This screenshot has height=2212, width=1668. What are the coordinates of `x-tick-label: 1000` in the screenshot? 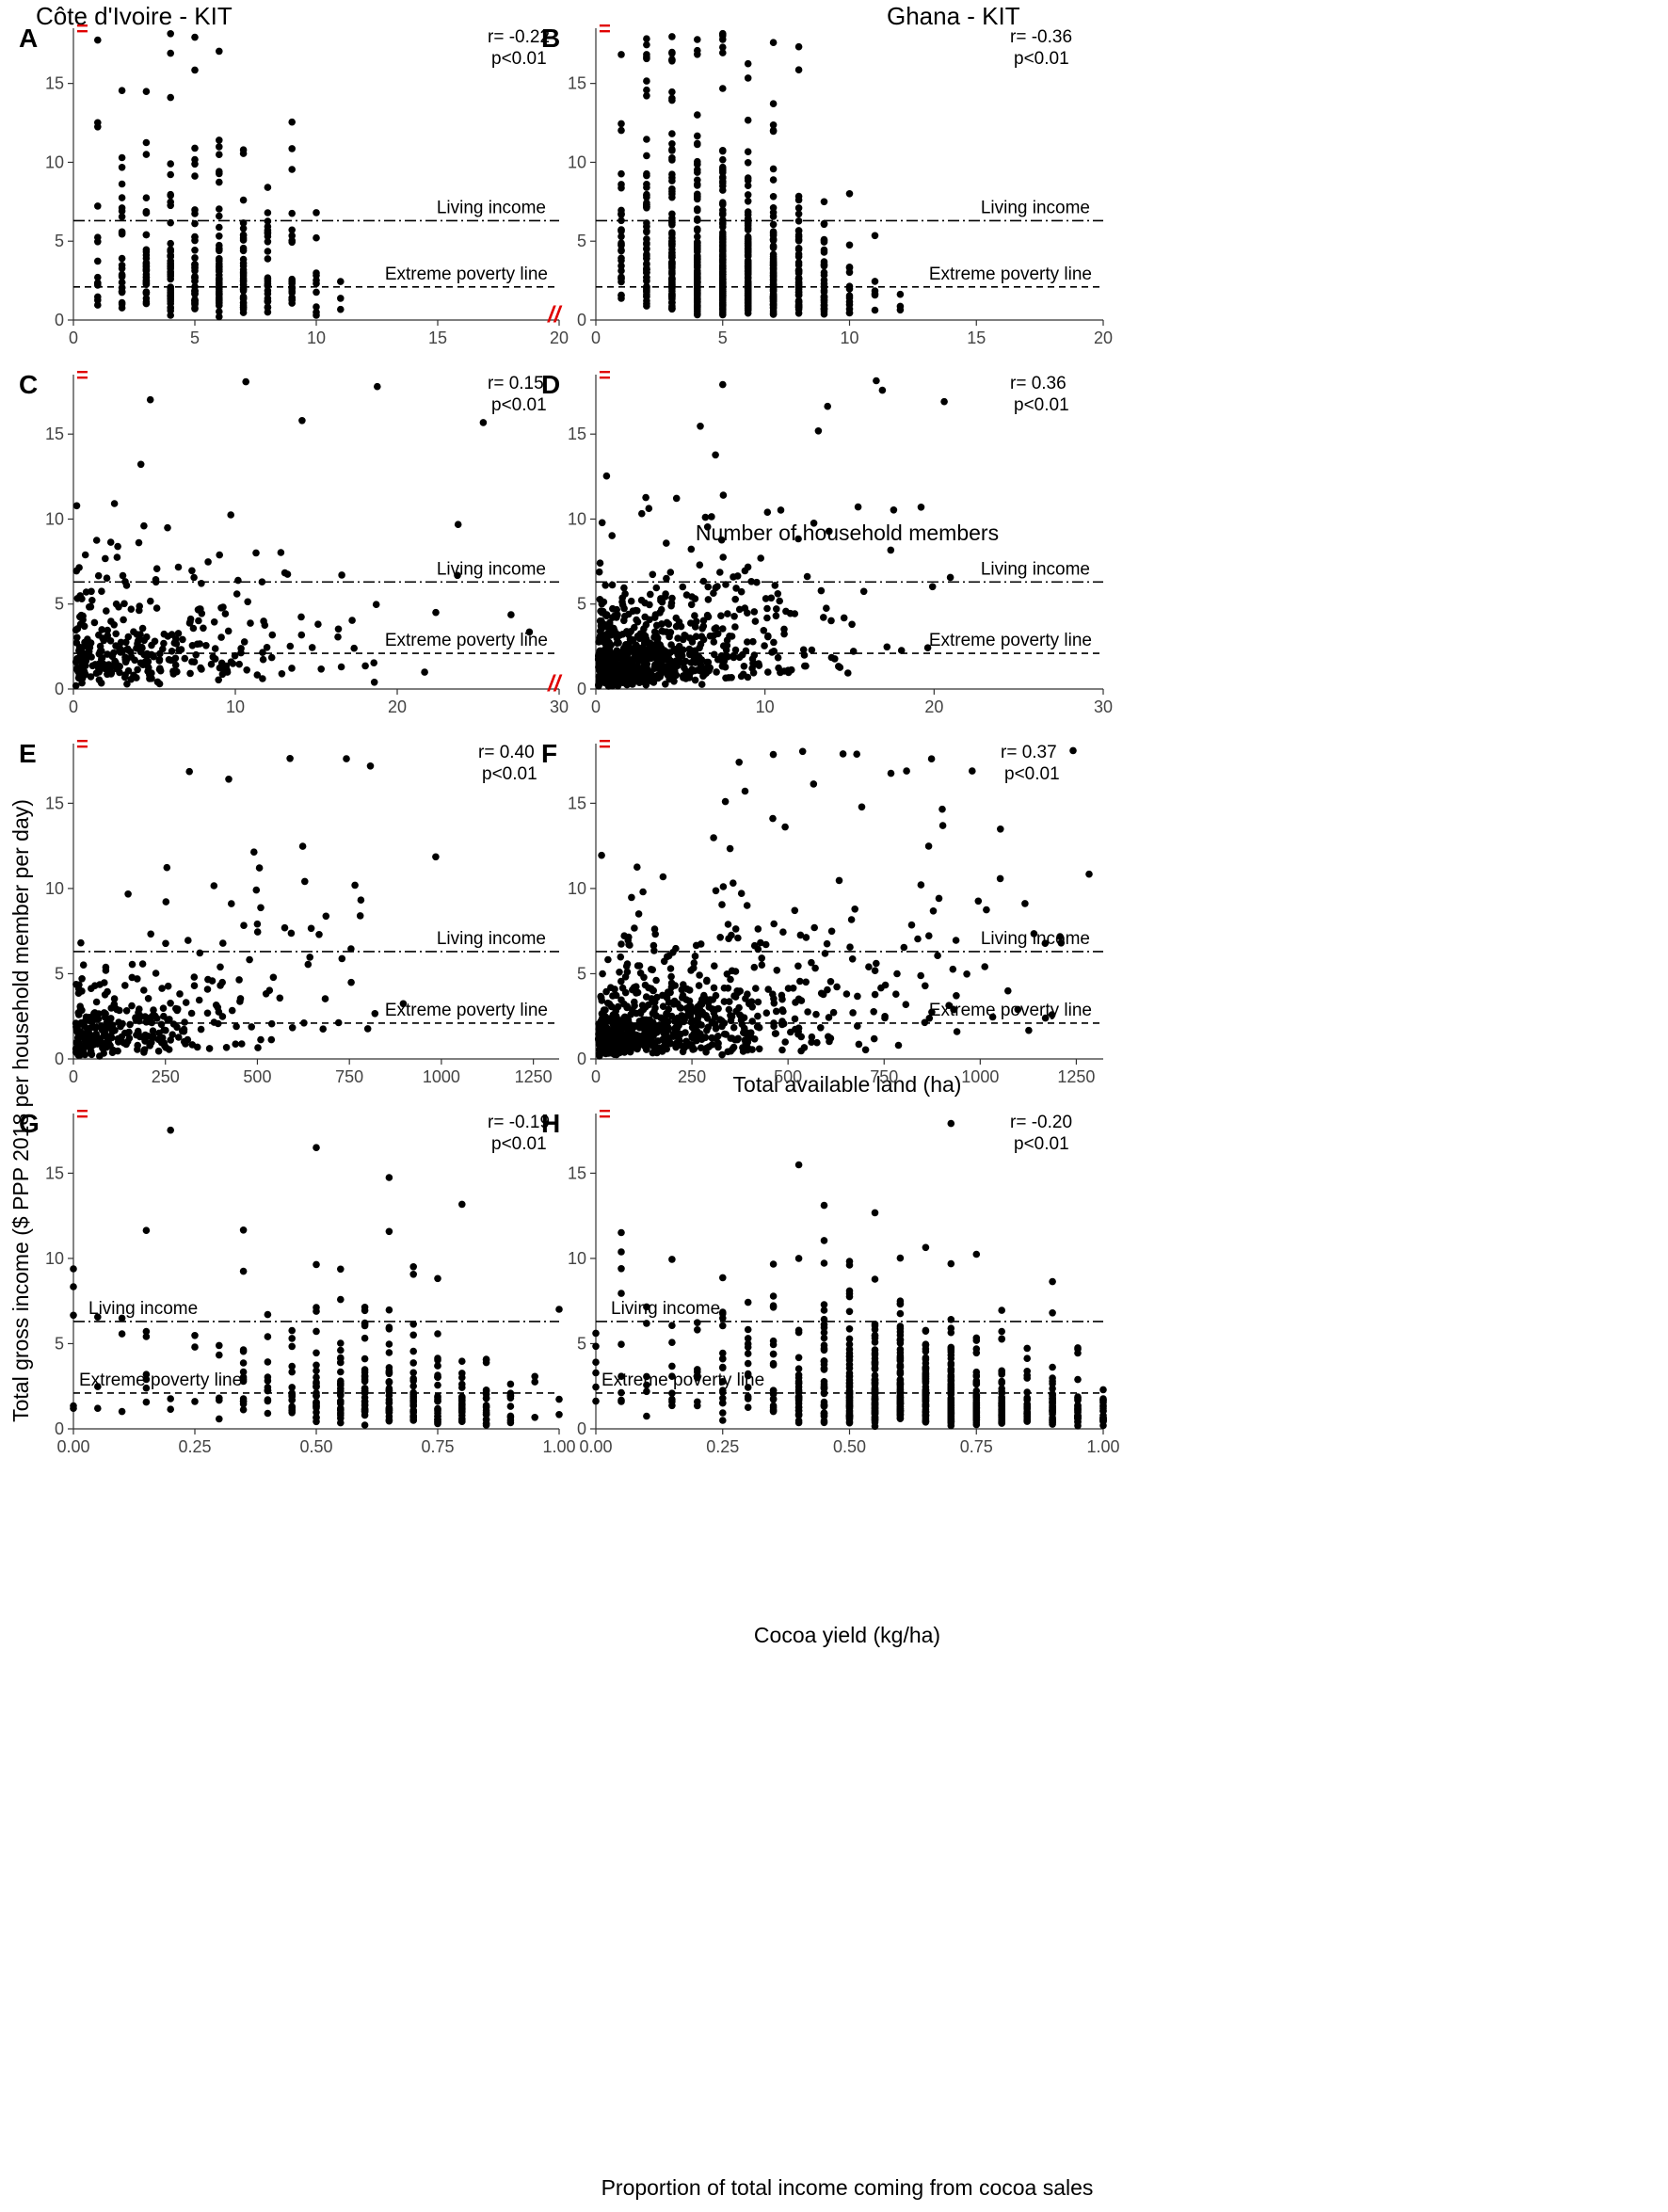 It's located at (980, 1076).